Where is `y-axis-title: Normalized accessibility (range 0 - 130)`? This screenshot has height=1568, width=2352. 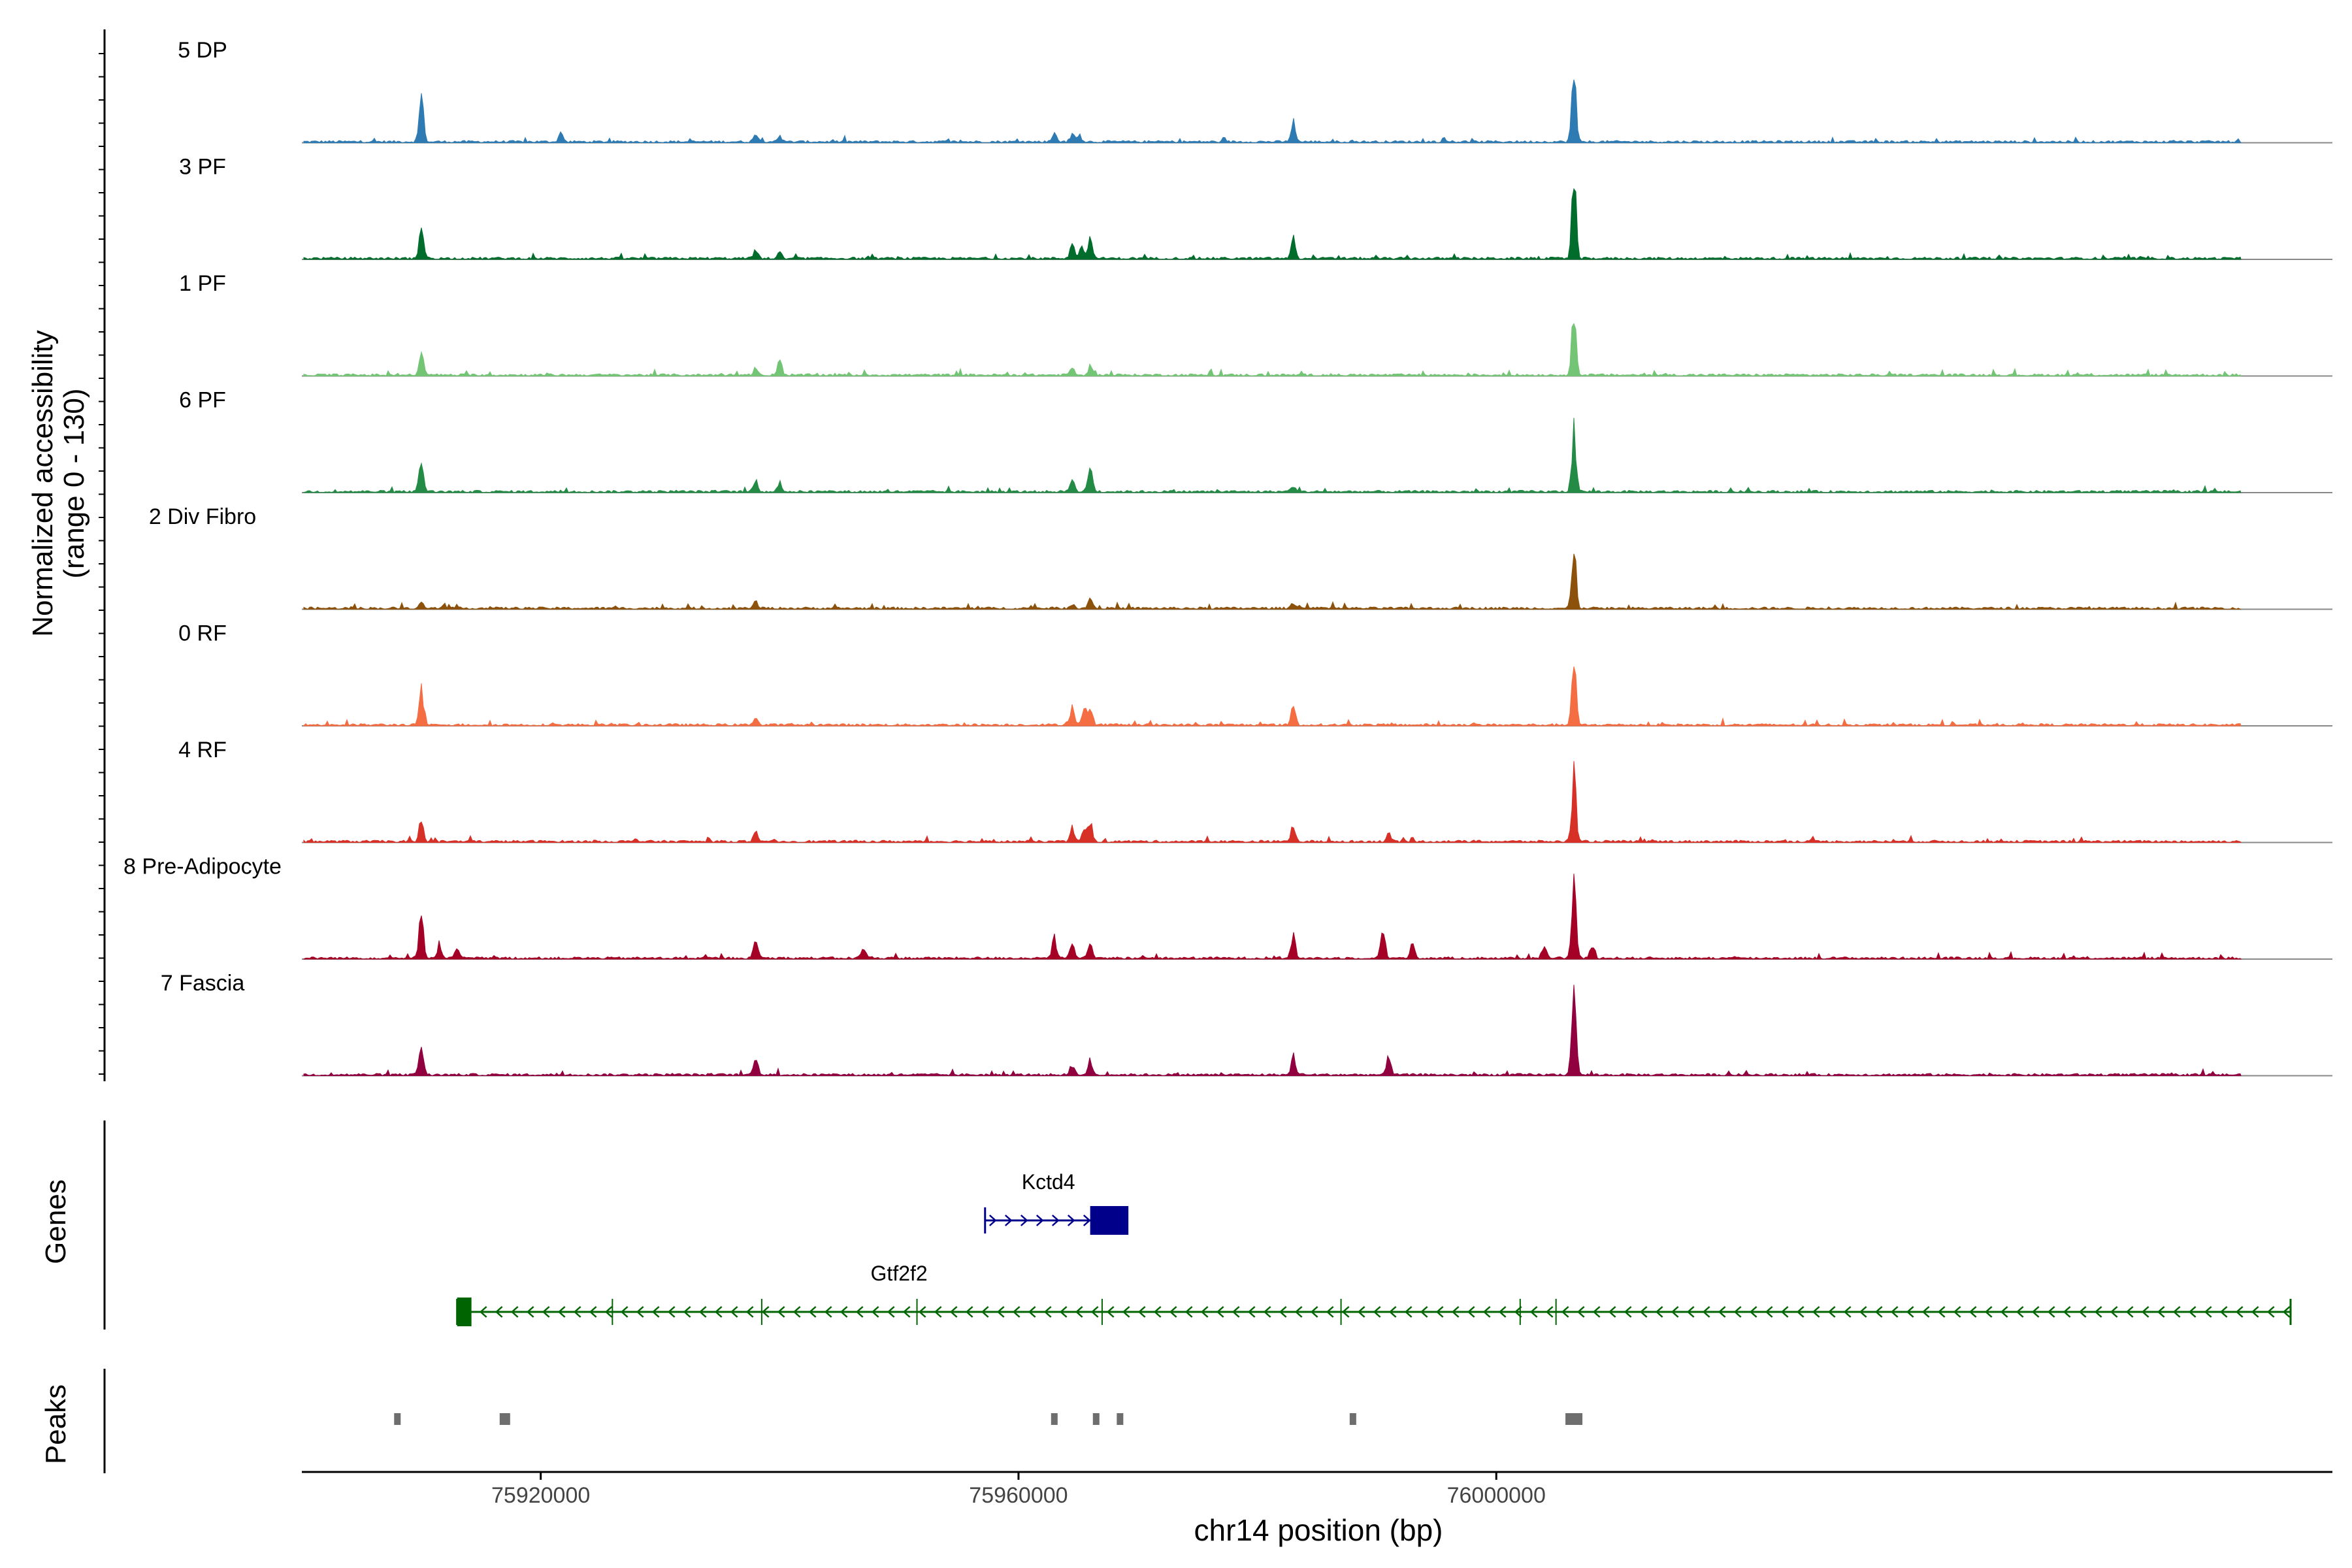 y-axis-title: Normalized accessibility (range 0 - 130) is located at coordinates (58, 483).